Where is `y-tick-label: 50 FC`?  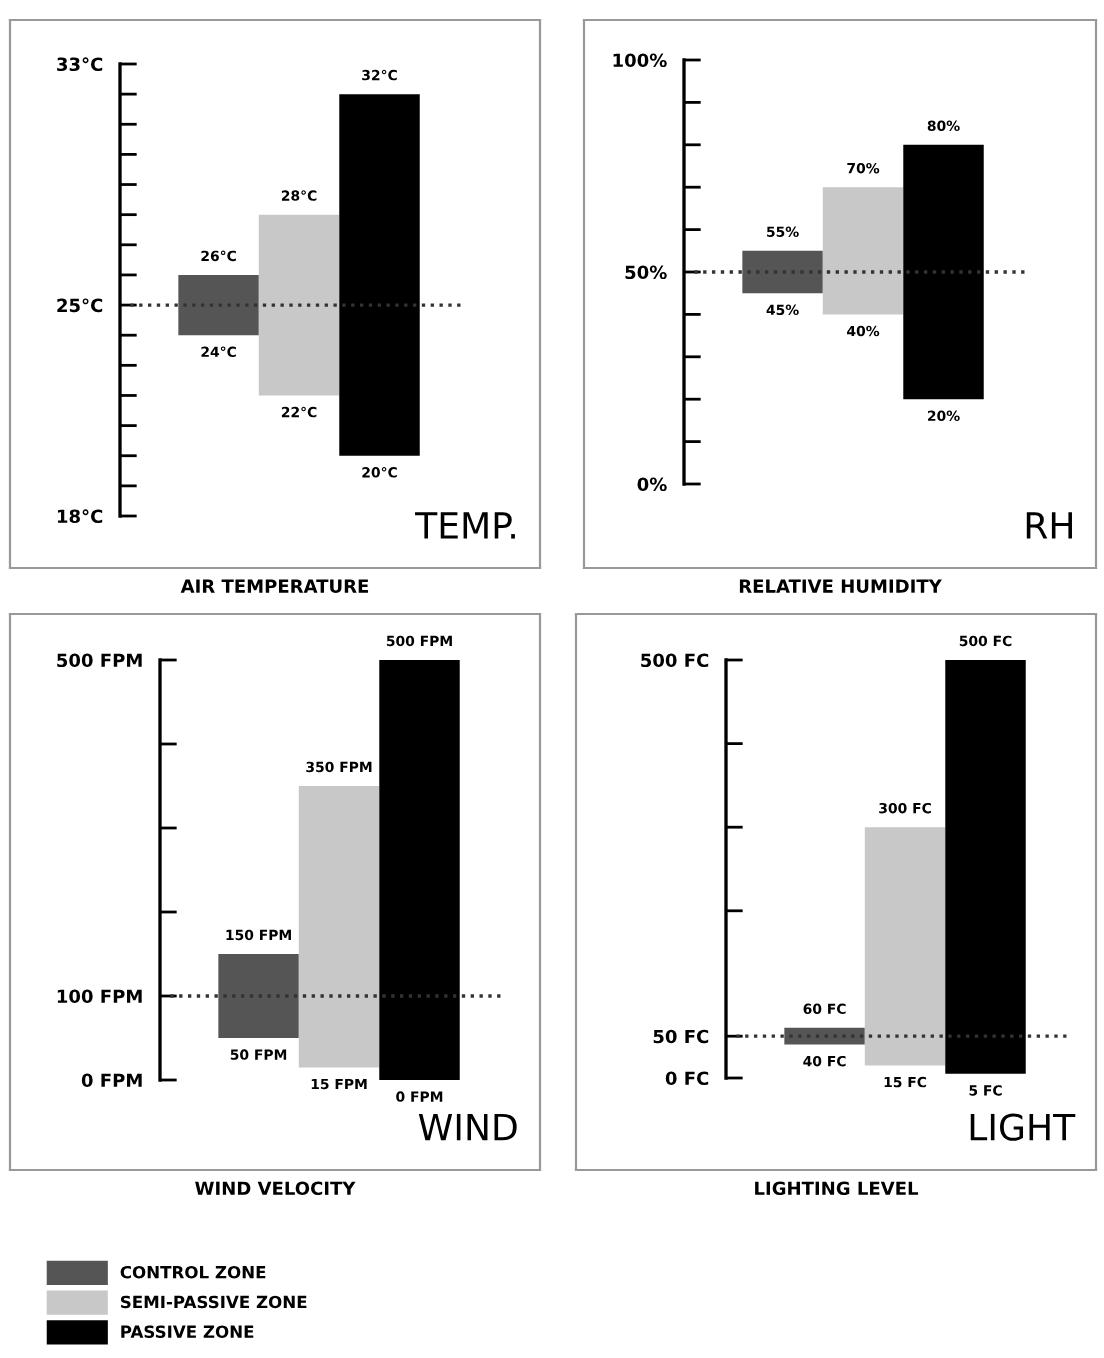 y-tick-label: 50 FC is located at coordinates (681, 1036).